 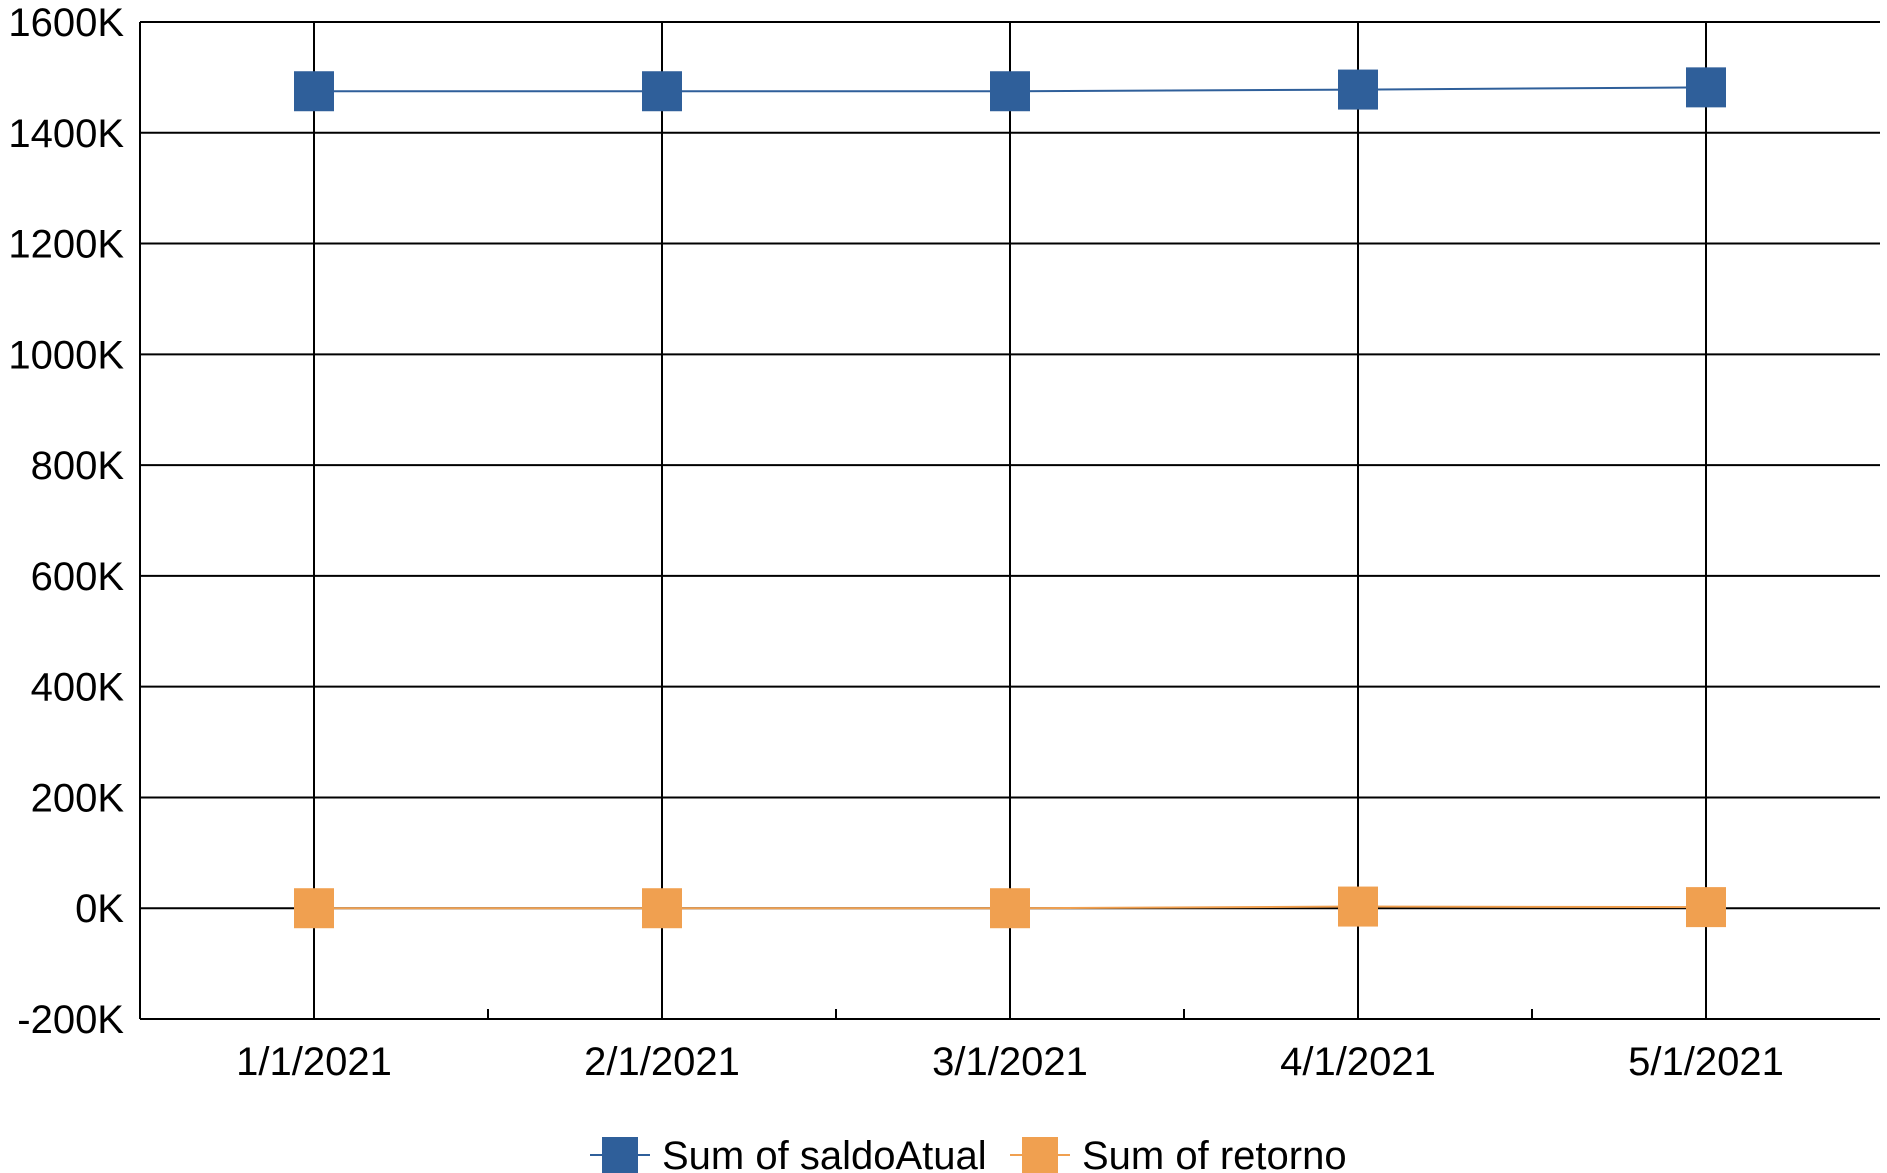 I want to click on x-tick-label: 4/1/2021, so click(x=1358, y=1062).